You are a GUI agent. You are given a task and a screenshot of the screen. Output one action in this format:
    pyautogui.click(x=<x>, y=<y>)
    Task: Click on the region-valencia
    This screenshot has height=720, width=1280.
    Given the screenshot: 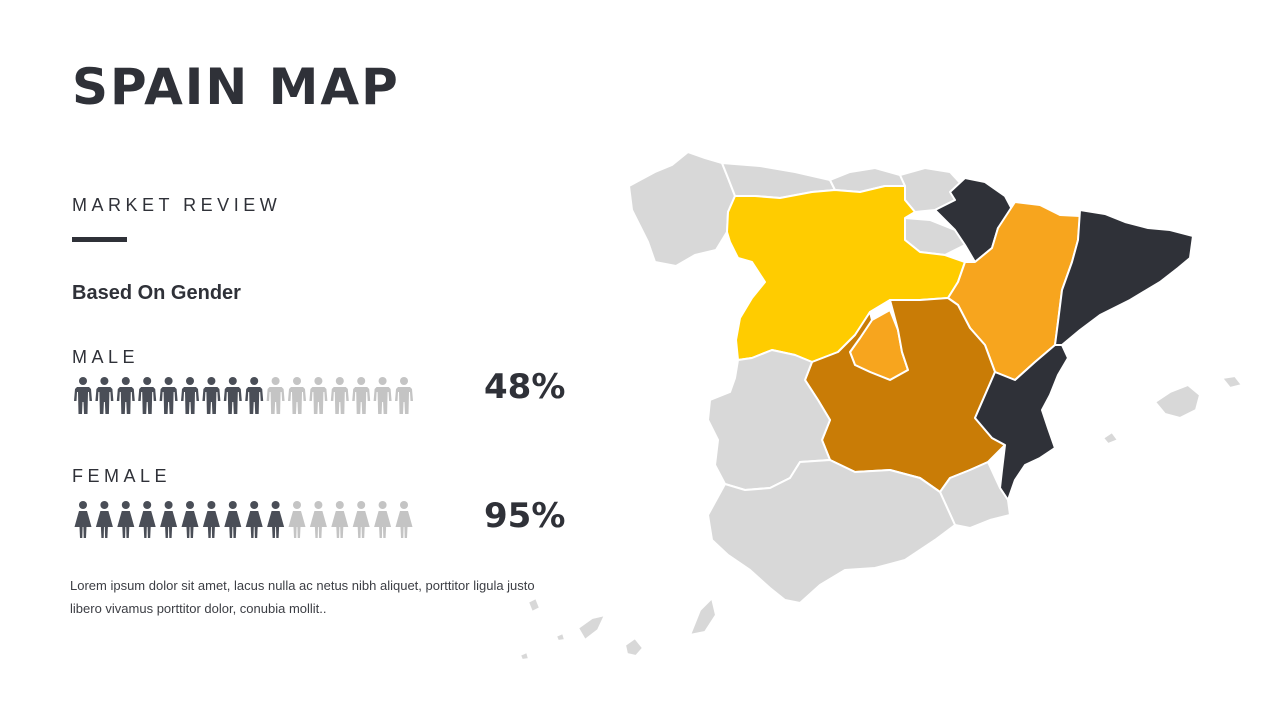 What is the action you would take?
    pyautogui.click(x=1021, y=422)
    